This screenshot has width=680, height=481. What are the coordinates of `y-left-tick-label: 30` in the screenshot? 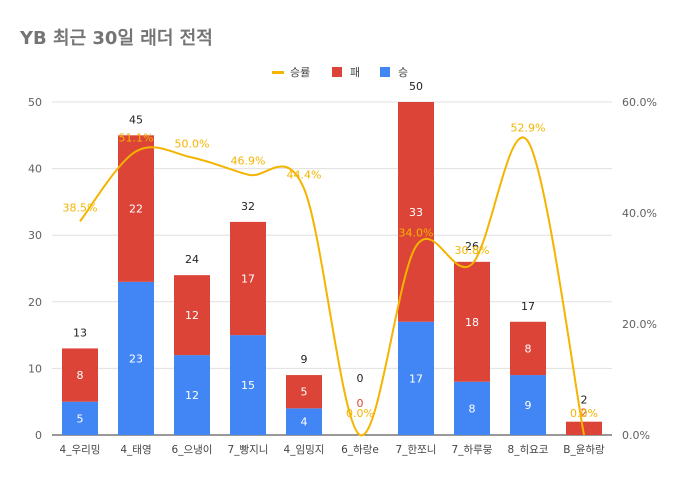 It's located at (35, 235).